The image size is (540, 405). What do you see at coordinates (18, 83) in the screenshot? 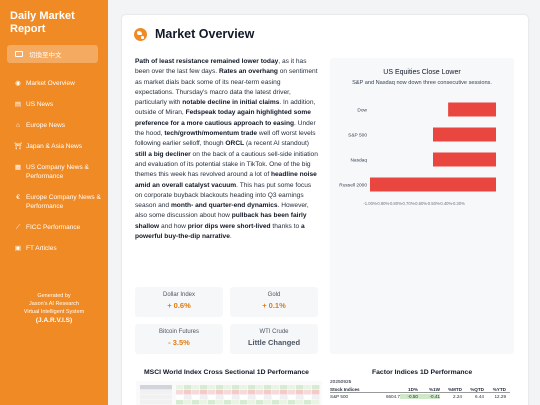
I see `globe-icon: ◉` at bounding box center [18, 83].